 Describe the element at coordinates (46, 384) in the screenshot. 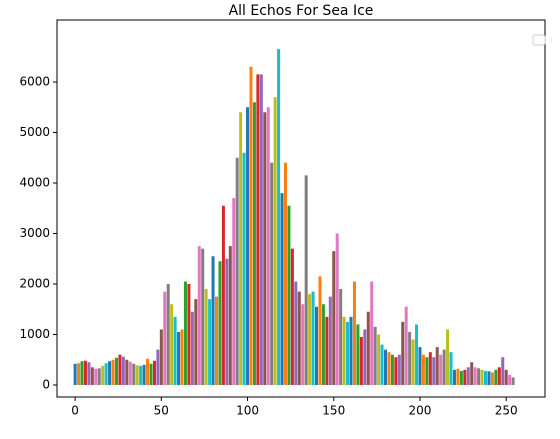

I see `y-tick-label: 0` at that location.